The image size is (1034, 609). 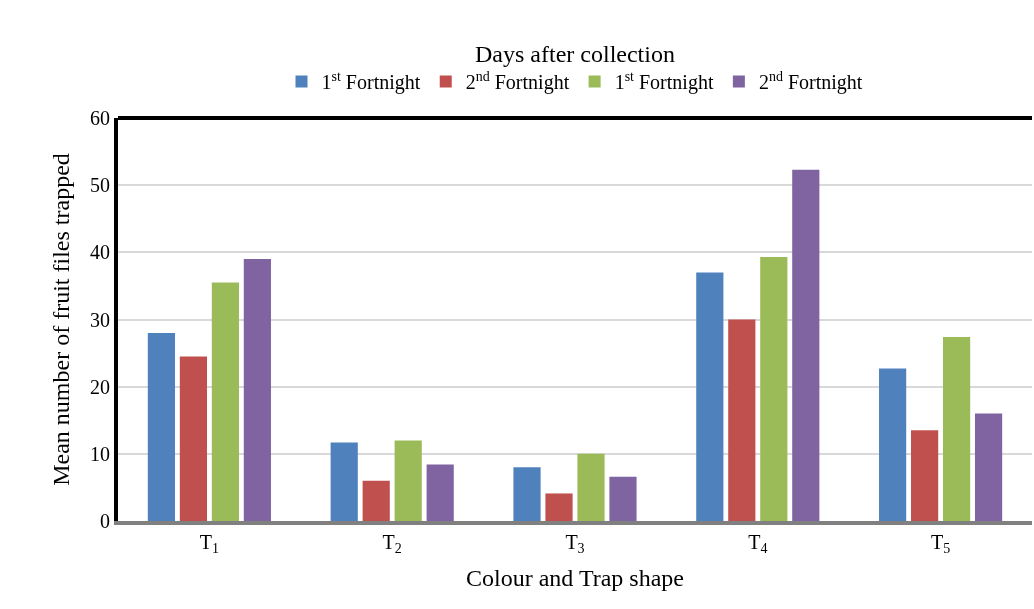 What do you see at coordinates (575, 544) in the screenshot?
I see `x-tick-label: T$_{3}$` at bounding box center [575, 544].